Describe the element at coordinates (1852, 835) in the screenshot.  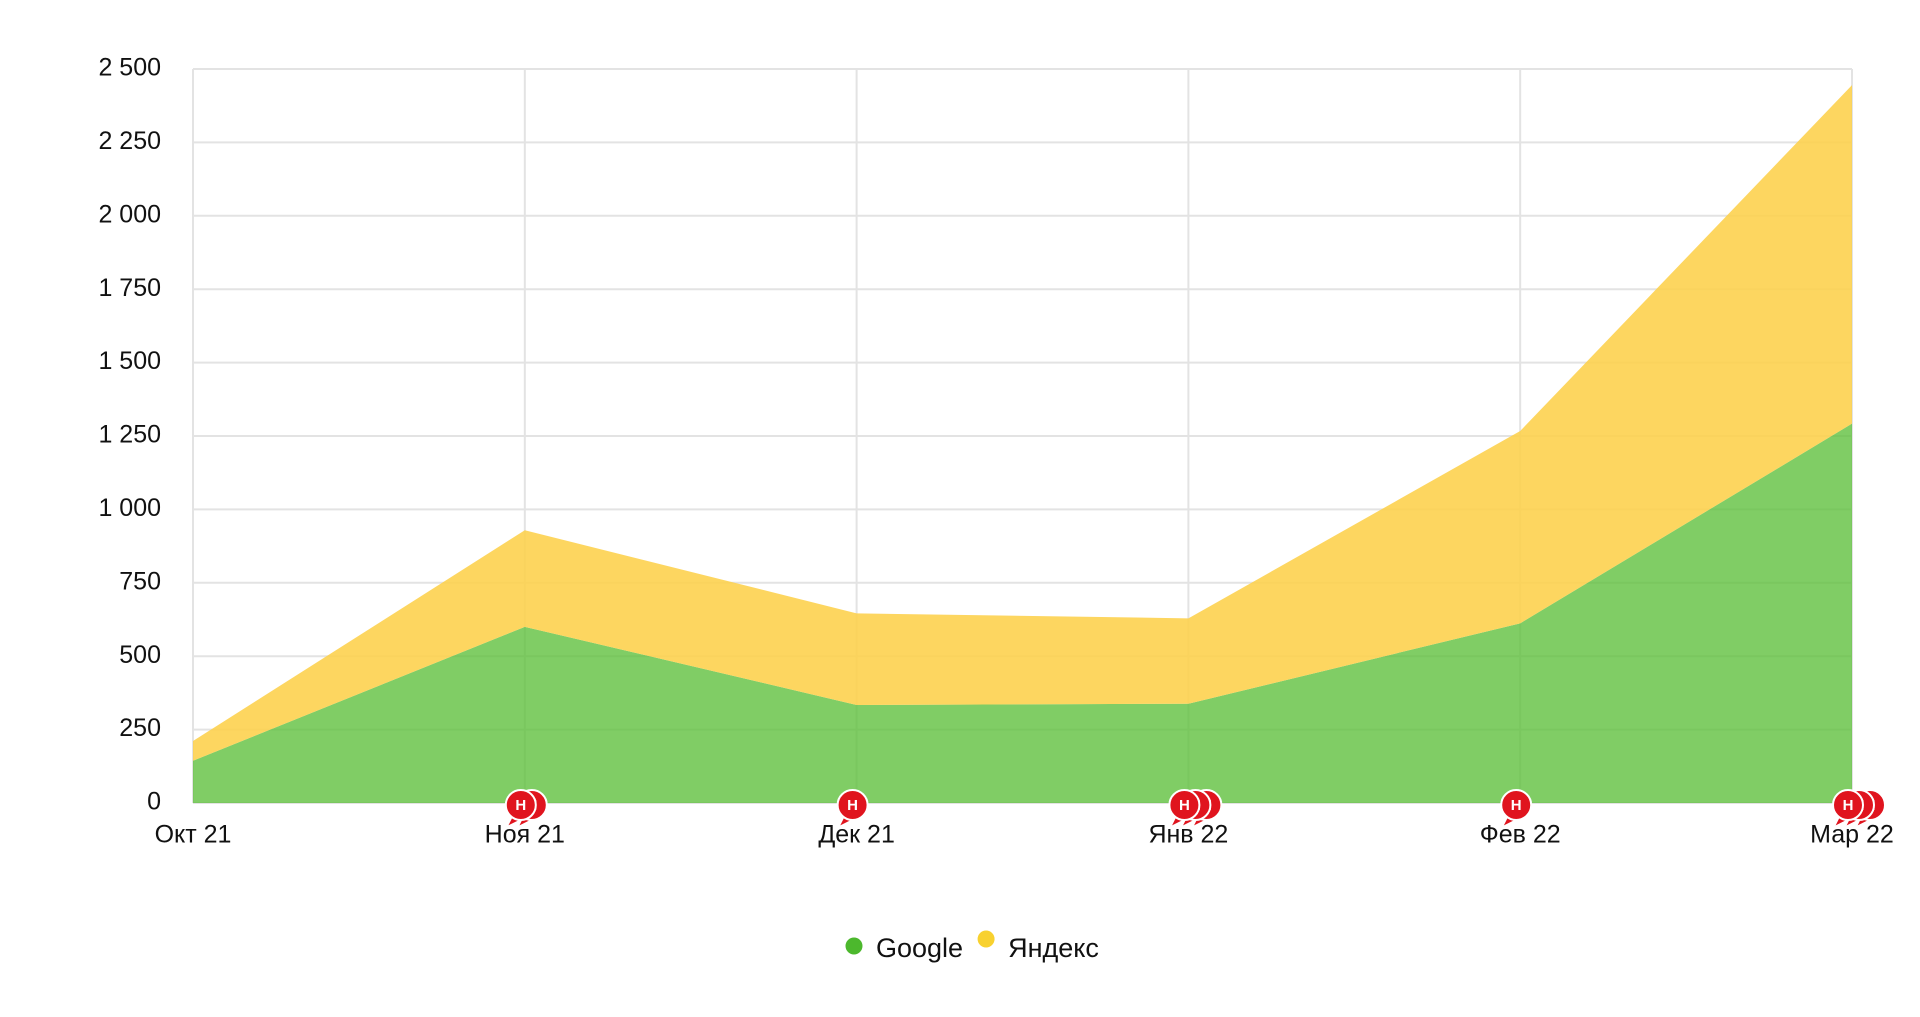
I see `x-tick-label: Мар 22` at that location.